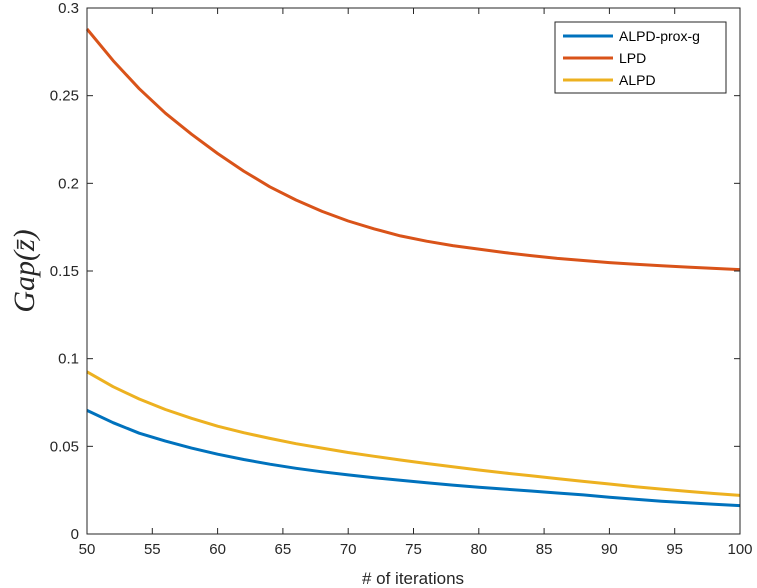  Describe the element at coordinates (478, 549) in the screenshot. I see `x-tick-label: 80` at that location.